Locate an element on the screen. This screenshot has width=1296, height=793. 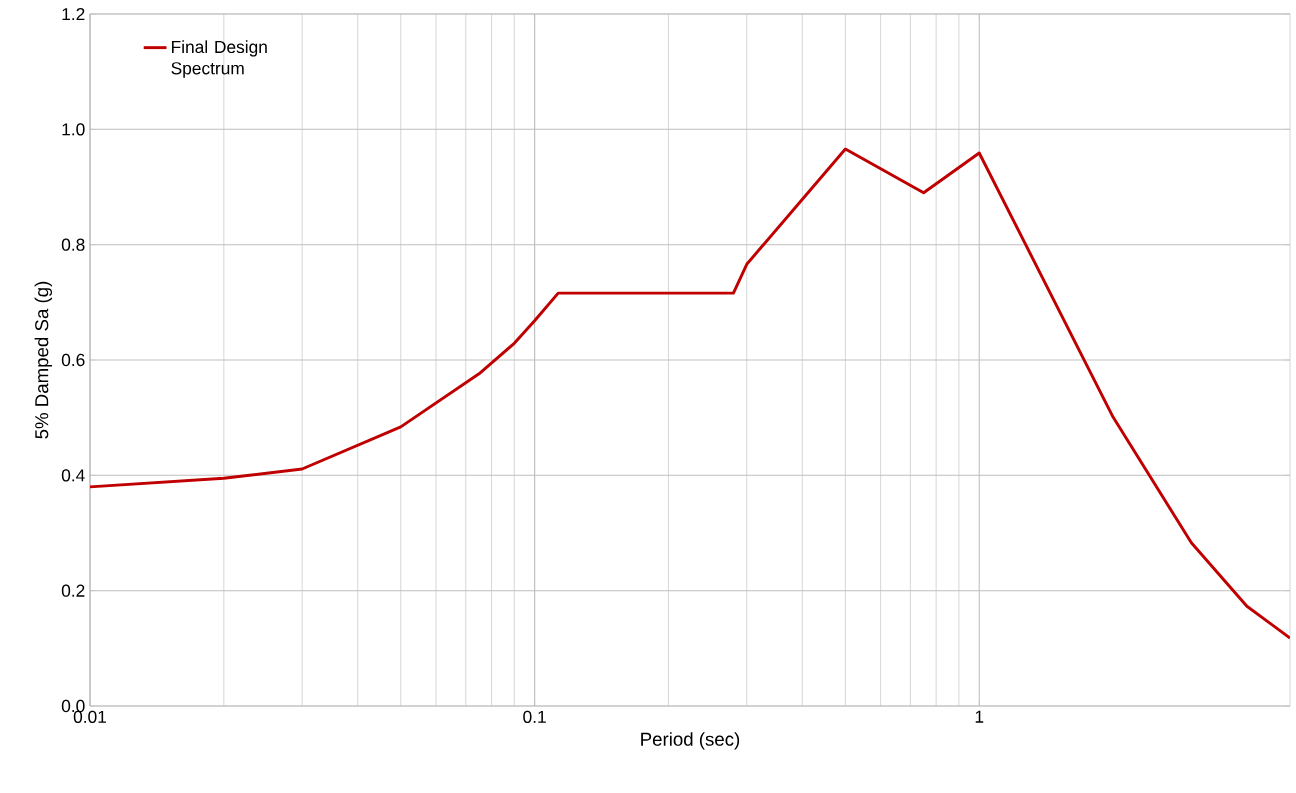
x-axis-title: Period (sec) is located at coordinates (690, 741).